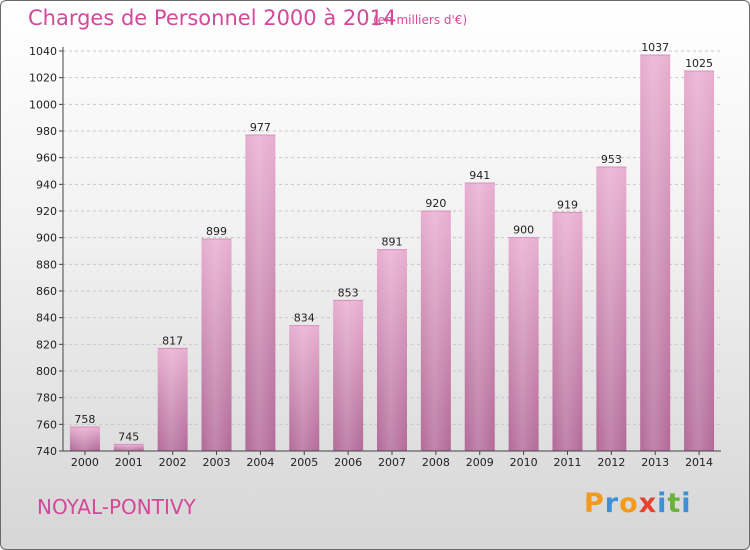 The width and height of the screenshot is (750, 550). What do you see at coordinates (173, 462) in the screenshot?
I see `x-tick-label: 2002` at bounding box center [173, 462].